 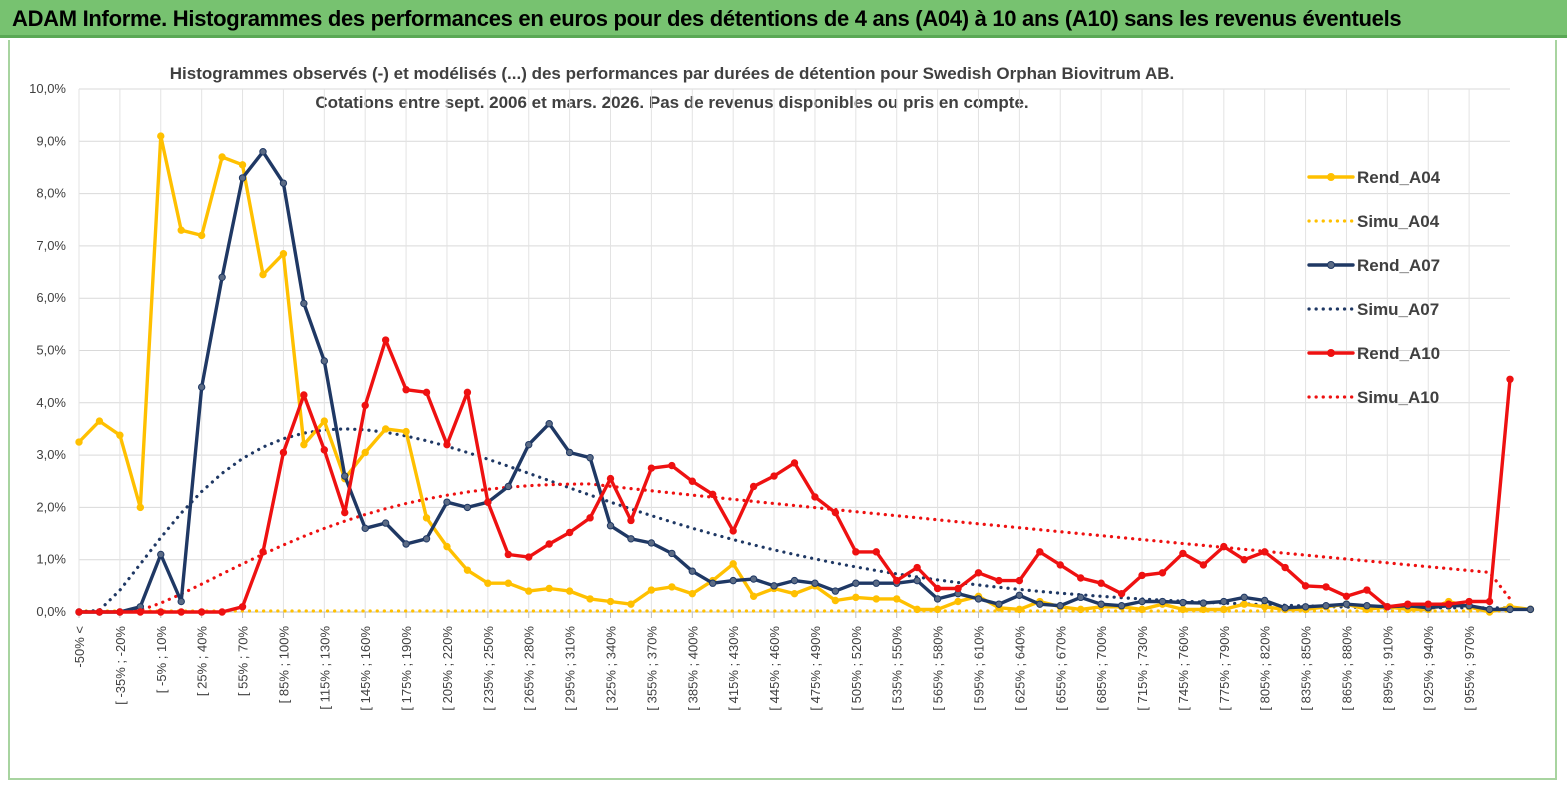 What do you see at coordinates (1398, 265) in the screenshot?
I see `legend-label: Rend_A07` at bounding box center [1398, 265].